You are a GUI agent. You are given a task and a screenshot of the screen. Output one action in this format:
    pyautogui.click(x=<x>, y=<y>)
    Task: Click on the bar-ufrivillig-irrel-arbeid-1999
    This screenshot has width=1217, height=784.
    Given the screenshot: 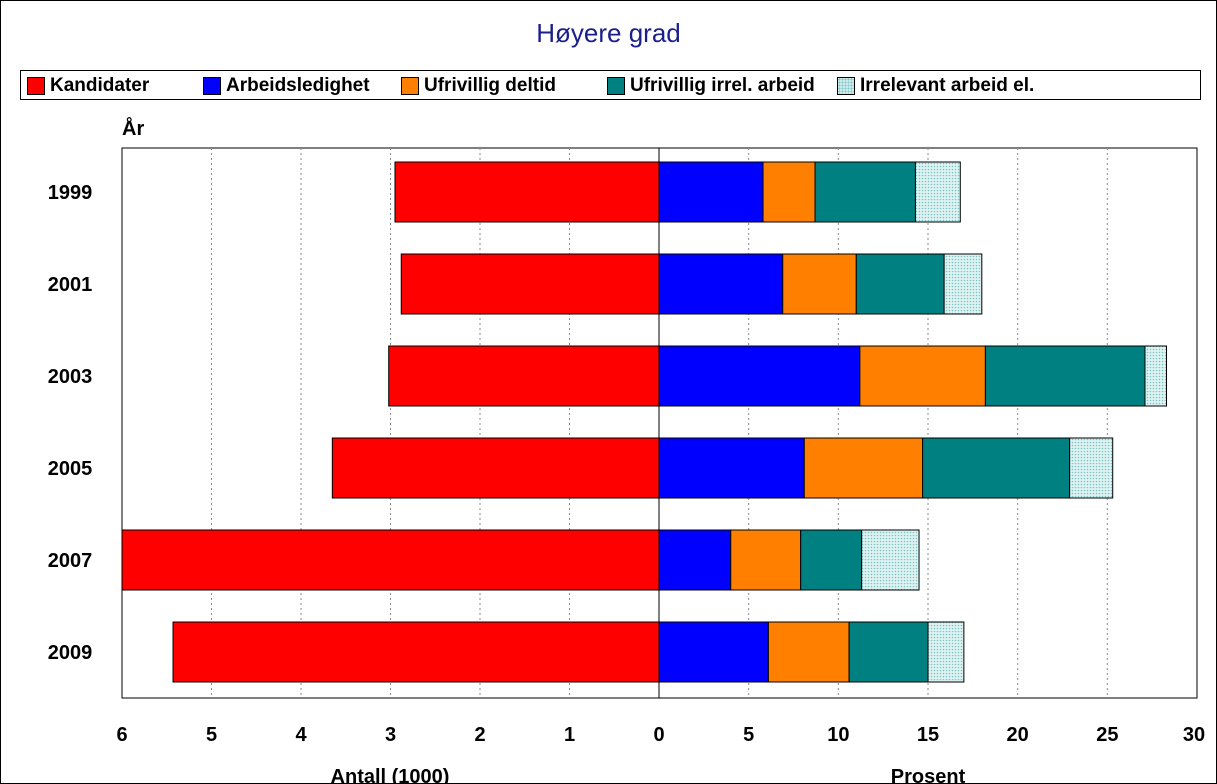 What is the action you would take?
    pyautogui.click(x=865, y=192)
    